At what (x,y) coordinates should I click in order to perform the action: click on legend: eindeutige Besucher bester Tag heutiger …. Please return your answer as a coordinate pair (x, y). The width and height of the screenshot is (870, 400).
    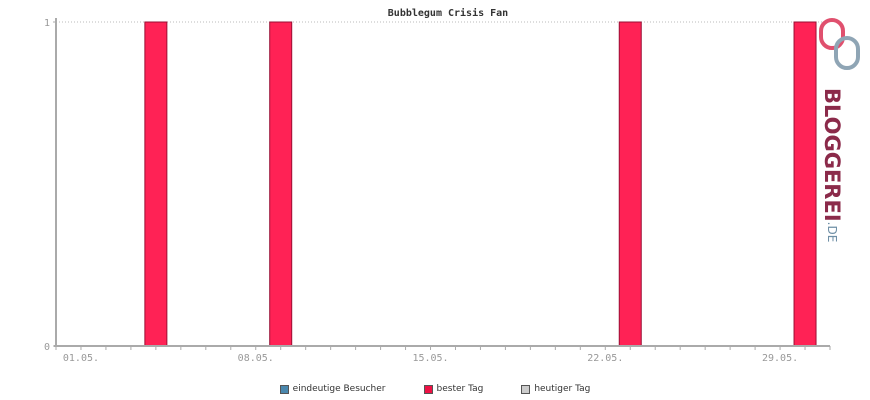
    Looking at the image, I should click on (435, 389).